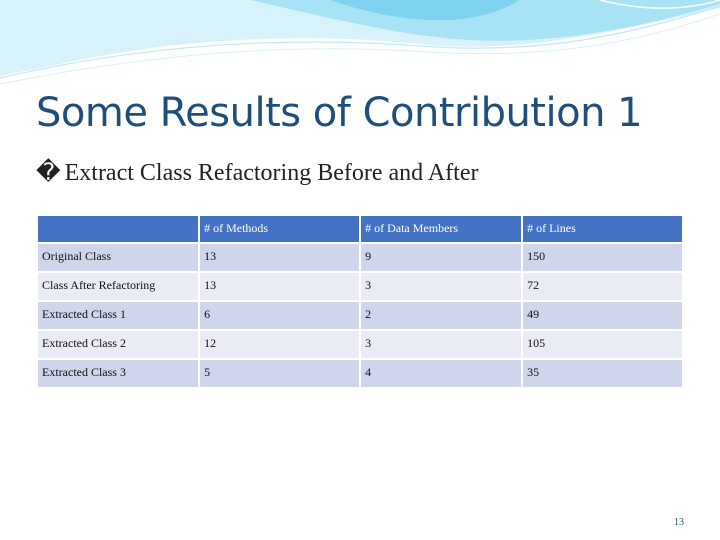 The height and width of the screenshot is (540, 720). Describe the element at coordinates (280, 229) in the screenshot. I see `header-cell-methods: # of Methods` at that location.